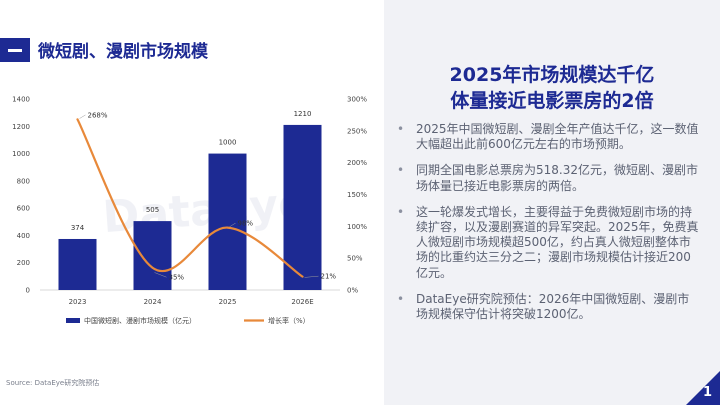  I want to click on page-corner, so click(703, 388).